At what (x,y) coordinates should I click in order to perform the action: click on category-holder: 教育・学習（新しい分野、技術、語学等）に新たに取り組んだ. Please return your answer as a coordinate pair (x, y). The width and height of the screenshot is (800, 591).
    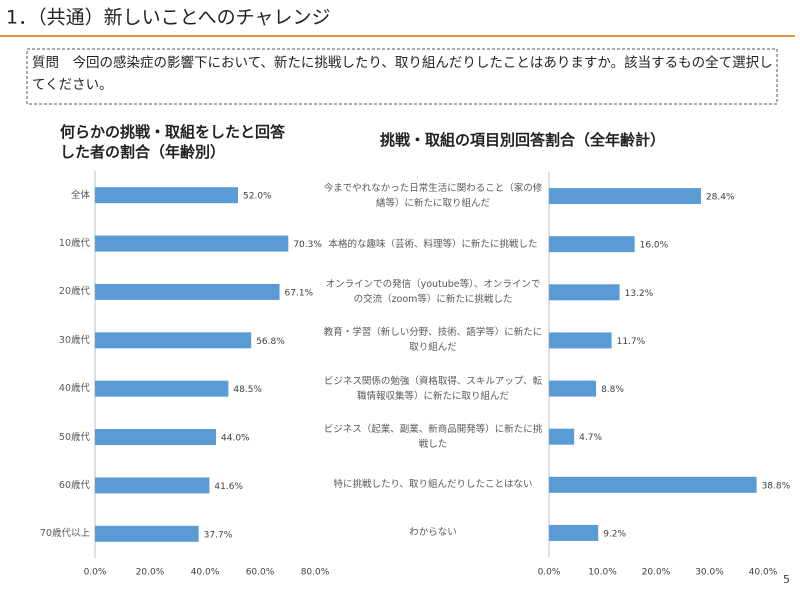
    Looking at the image, I should click on (433, 340).